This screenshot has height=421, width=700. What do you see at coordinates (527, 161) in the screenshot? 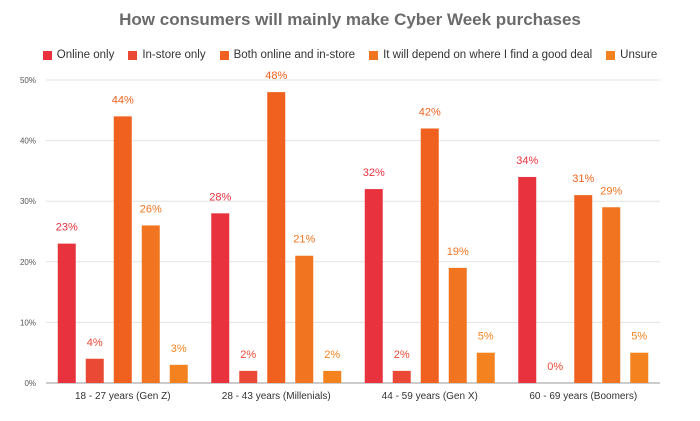
I see `data-label: 34%` at bounding box center [527, 161].